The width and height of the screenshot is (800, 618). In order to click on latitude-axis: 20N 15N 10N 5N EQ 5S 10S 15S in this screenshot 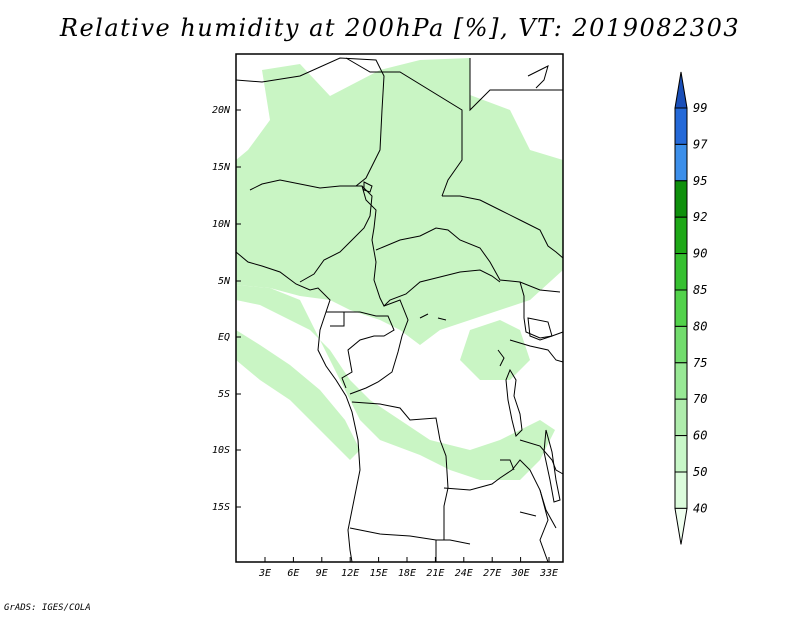, I will do `click(226, 309)`.